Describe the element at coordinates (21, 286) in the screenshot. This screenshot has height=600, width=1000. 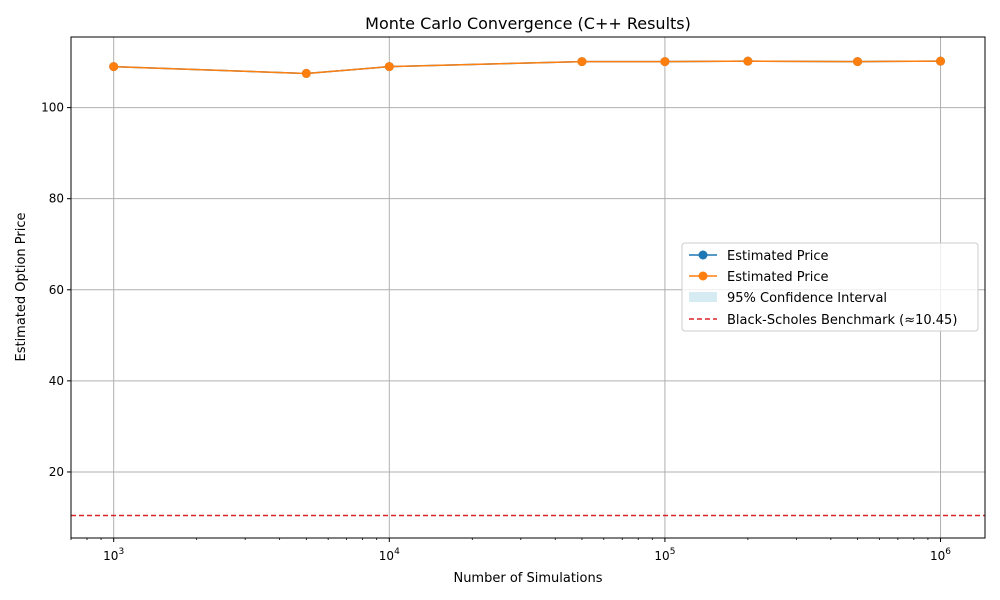
I see `y-axis-label: Estimated Option Price` at that location.